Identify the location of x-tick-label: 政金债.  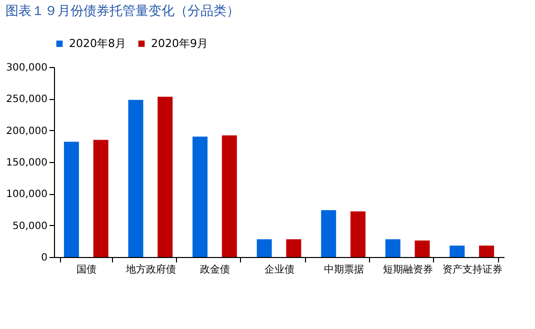
(215, 270).